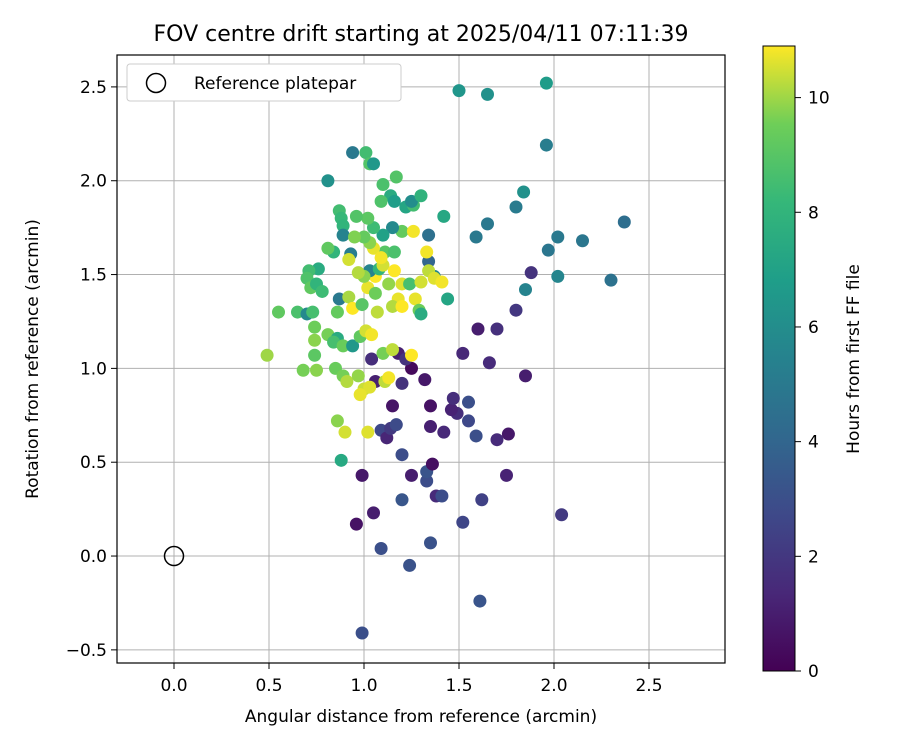  Describe the element at coordinates (93, 182) in the screenshot. I see `y-tick-label: 2.0` at that location.